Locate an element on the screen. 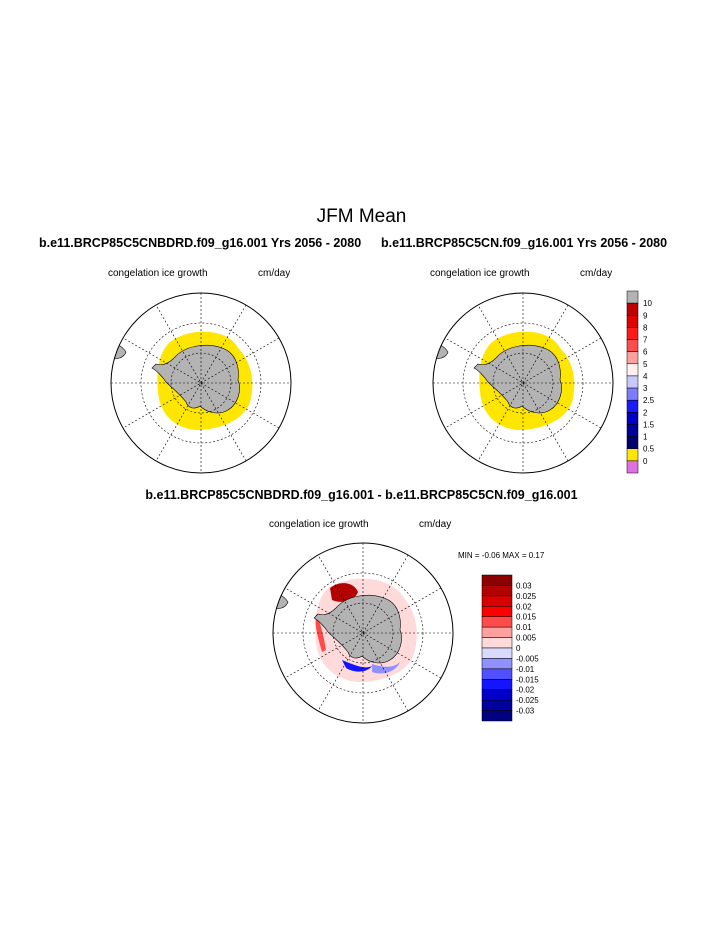 The image size is (723, 935). diff-colorbar-label-4: 0.01 is located at coordinates (524, 627).